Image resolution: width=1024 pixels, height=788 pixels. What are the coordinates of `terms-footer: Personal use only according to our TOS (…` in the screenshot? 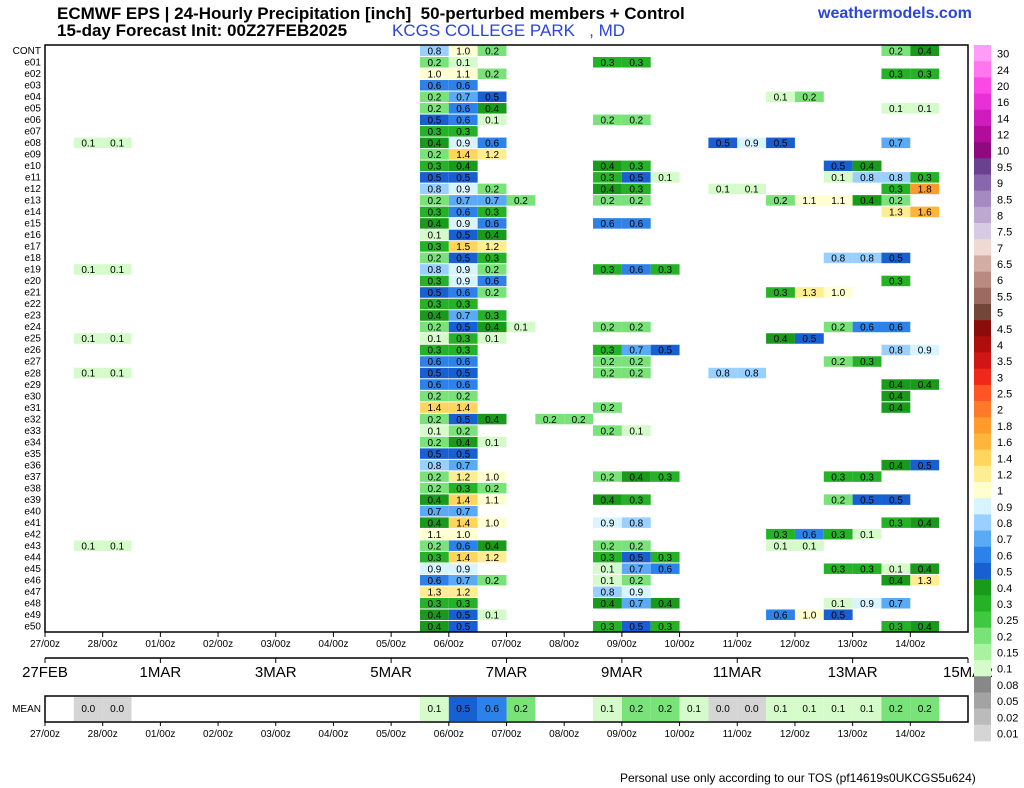 It's located at (798, 778).